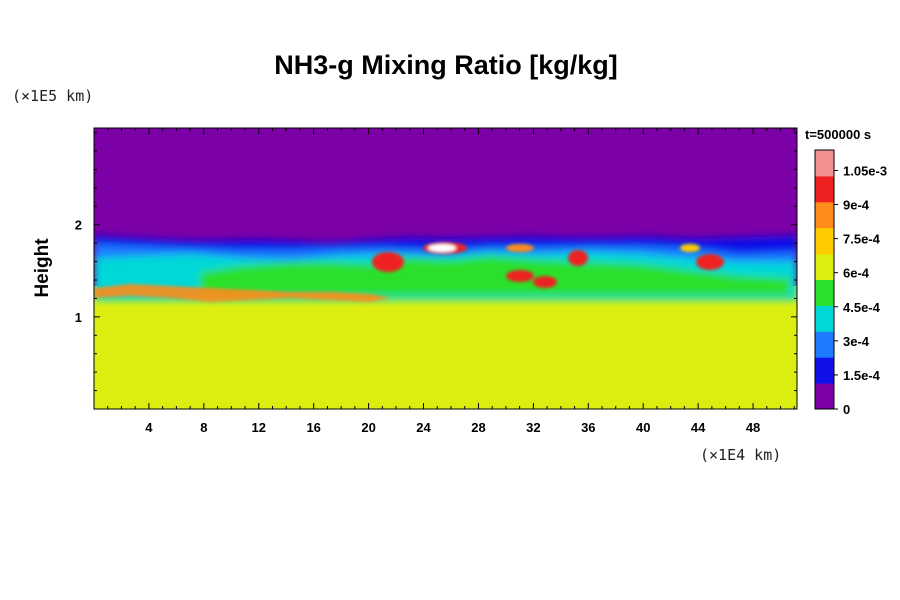 Image resolution: width=900 pixels, height=600 pixels. What do you see at coordinates (423, 427) in the screenshot?
I see `x-tick-label: 24` at bounding box center [423, 427].